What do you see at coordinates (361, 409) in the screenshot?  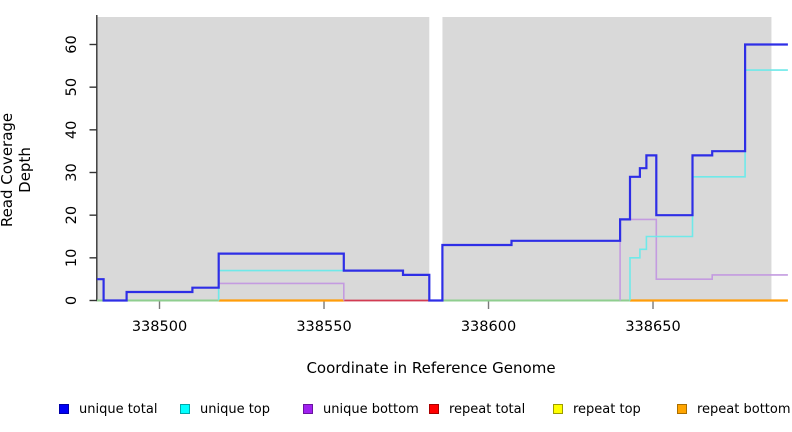 I see `legend-item-unique-bottom: unique bottom` at bounding box center [361, 409].